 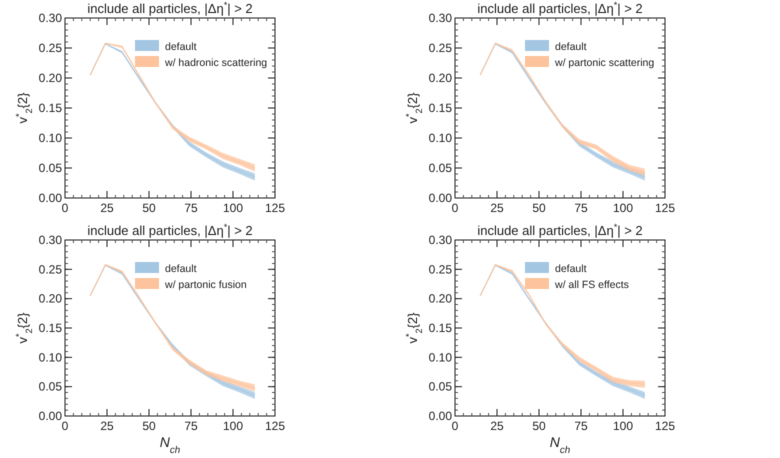 What do you see at coordinates (604, 63) in the screenshot?
I see `legend-label: w/ partonic scattering` at bounding box center [604, 63].